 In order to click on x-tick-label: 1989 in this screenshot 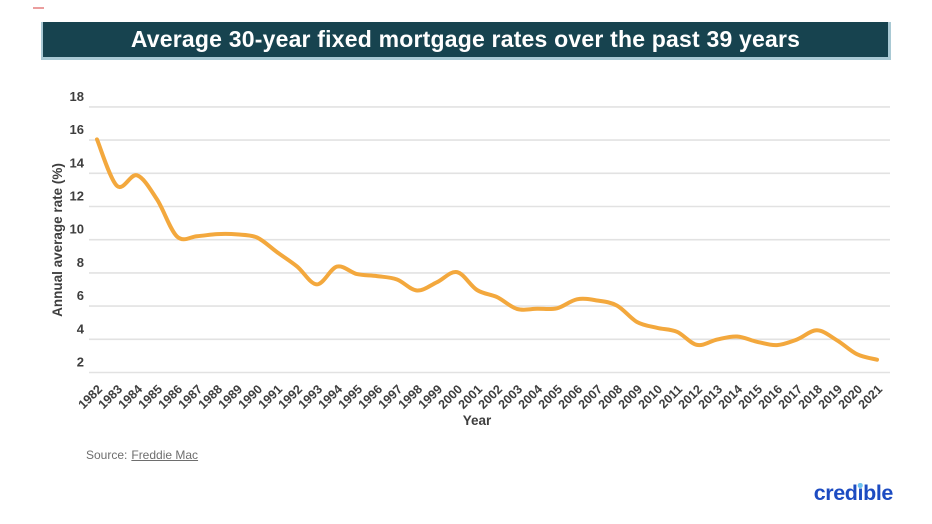, I will do `click(231, 397)`.